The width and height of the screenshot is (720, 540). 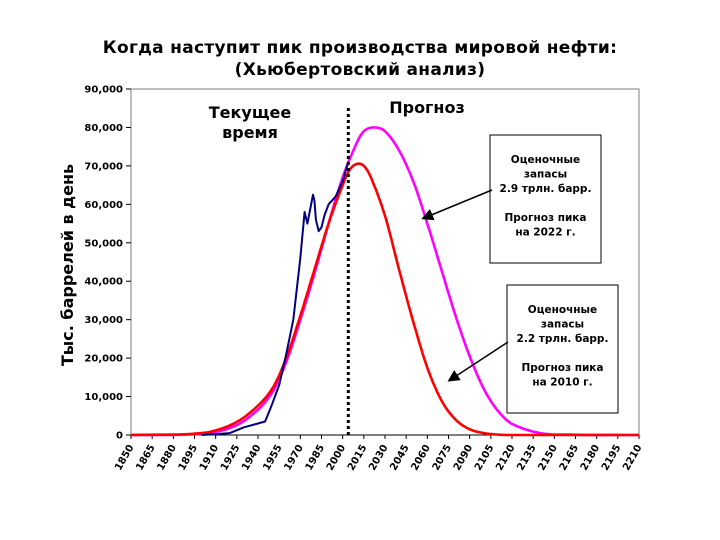 I want to click on x-tick-label: 2000, so click(x=336, y=458).